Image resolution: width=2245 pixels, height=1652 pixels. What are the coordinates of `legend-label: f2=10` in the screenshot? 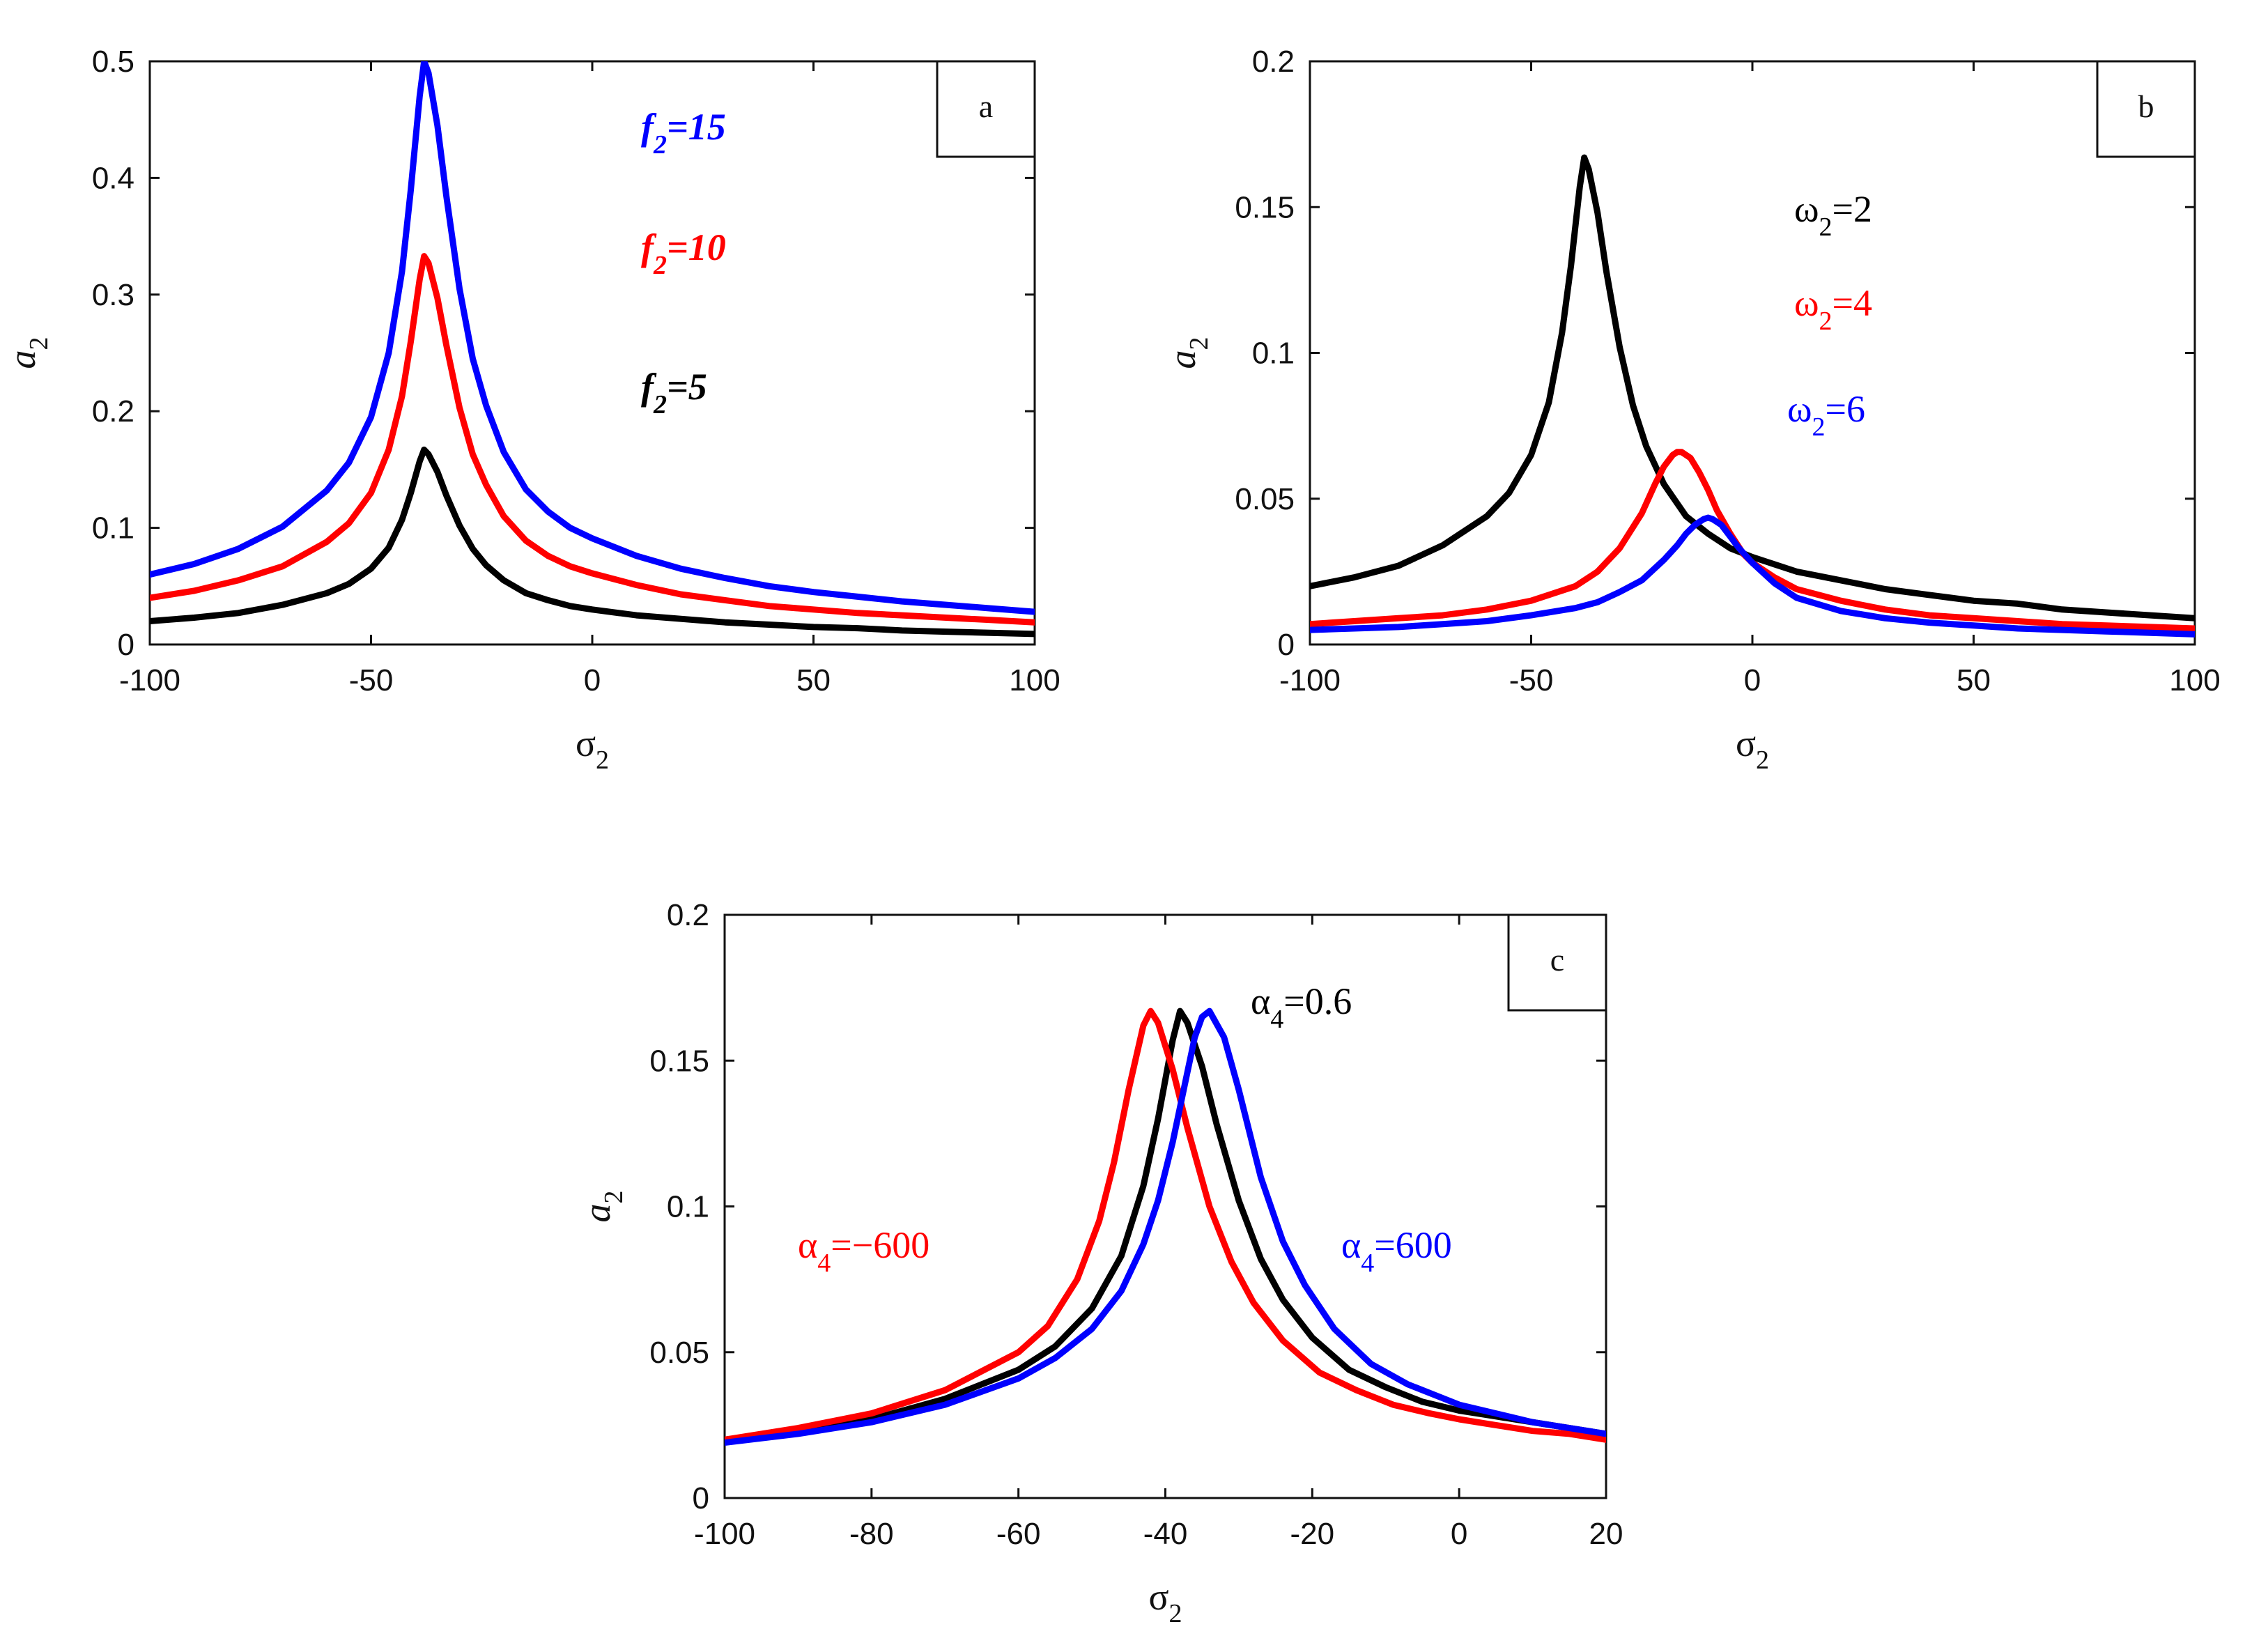 It's located at (683, 253).